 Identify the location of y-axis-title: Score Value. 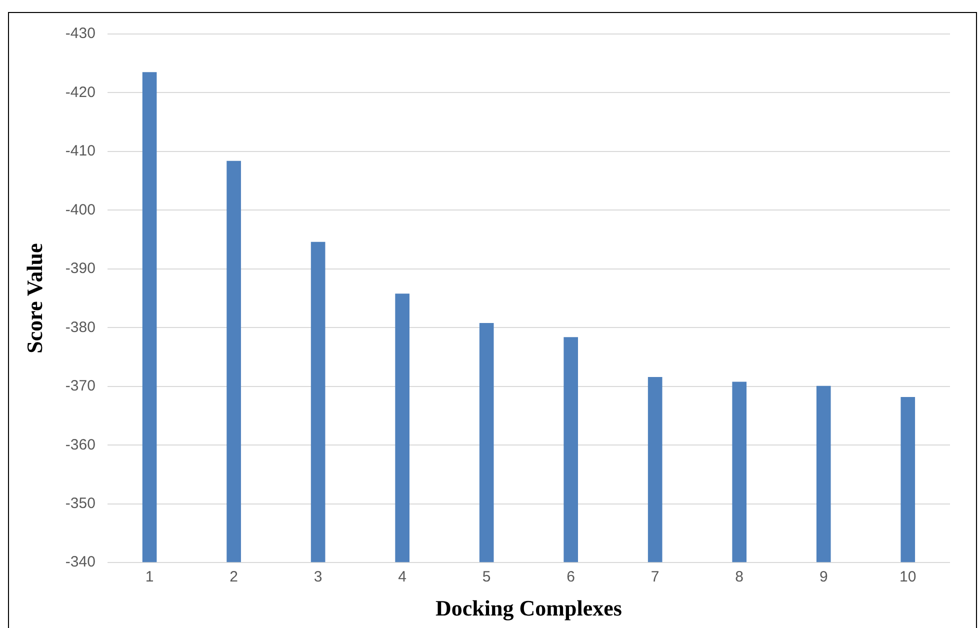
(34, 298).